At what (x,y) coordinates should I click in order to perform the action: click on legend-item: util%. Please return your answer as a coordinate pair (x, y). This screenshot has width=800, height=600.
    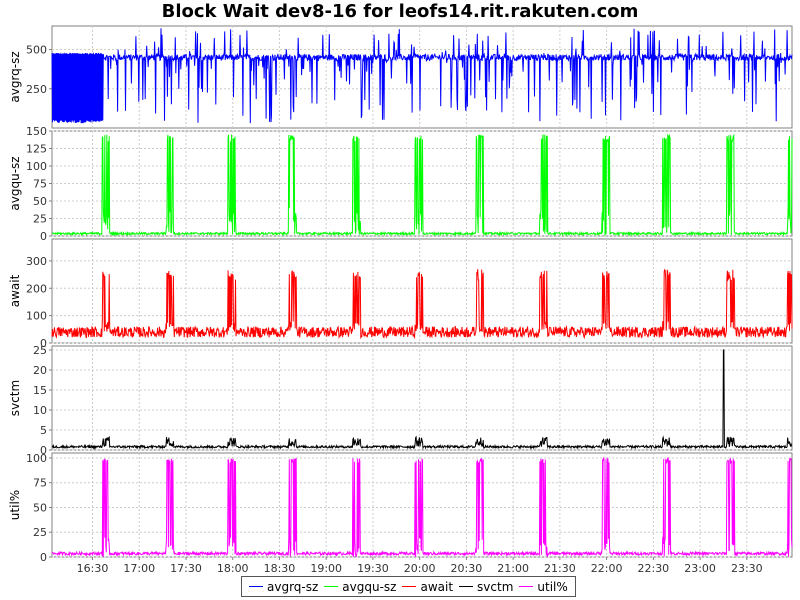
    Looking at the image, I should click on (543, 586).